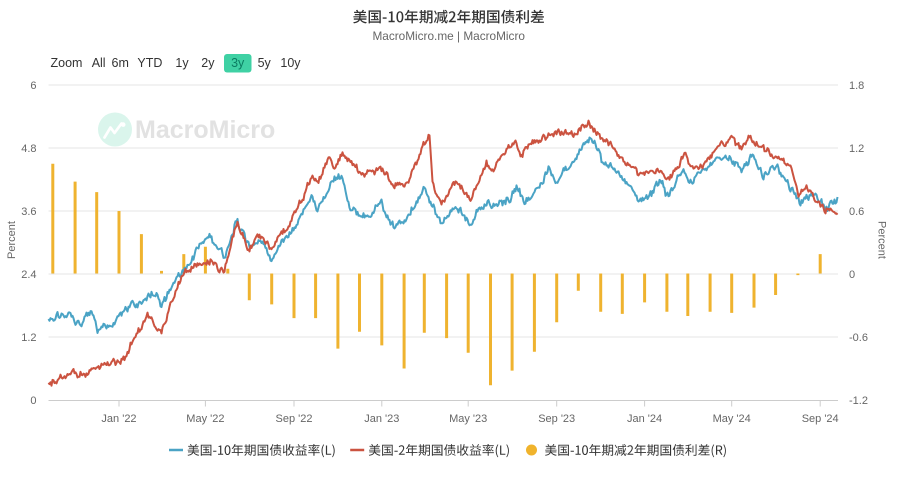 The width and height of the screenshot is (920, 479). I want to click on svg-text: 0.6, so click(856, 212).